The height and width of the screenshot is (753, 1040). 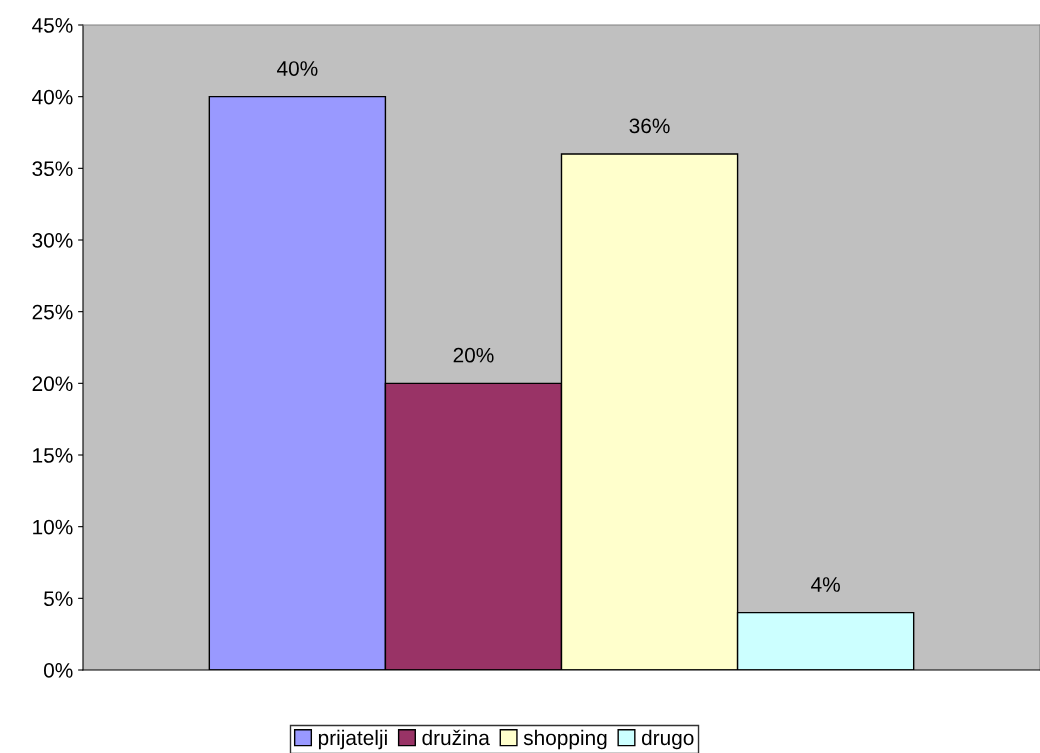 I want to click on legend-label: shopping, so click(x=565, y=739).